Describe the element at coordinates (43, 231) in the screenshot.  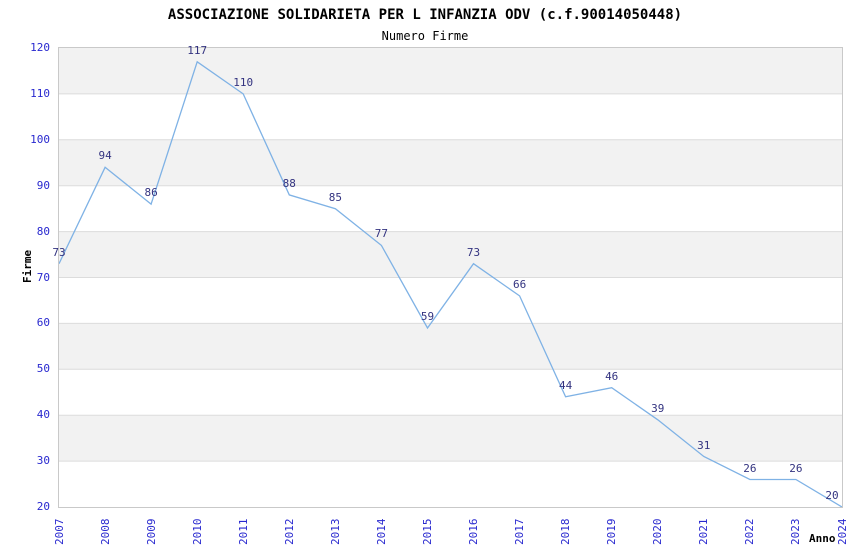
I see `y-tick-label: 80` at that location.